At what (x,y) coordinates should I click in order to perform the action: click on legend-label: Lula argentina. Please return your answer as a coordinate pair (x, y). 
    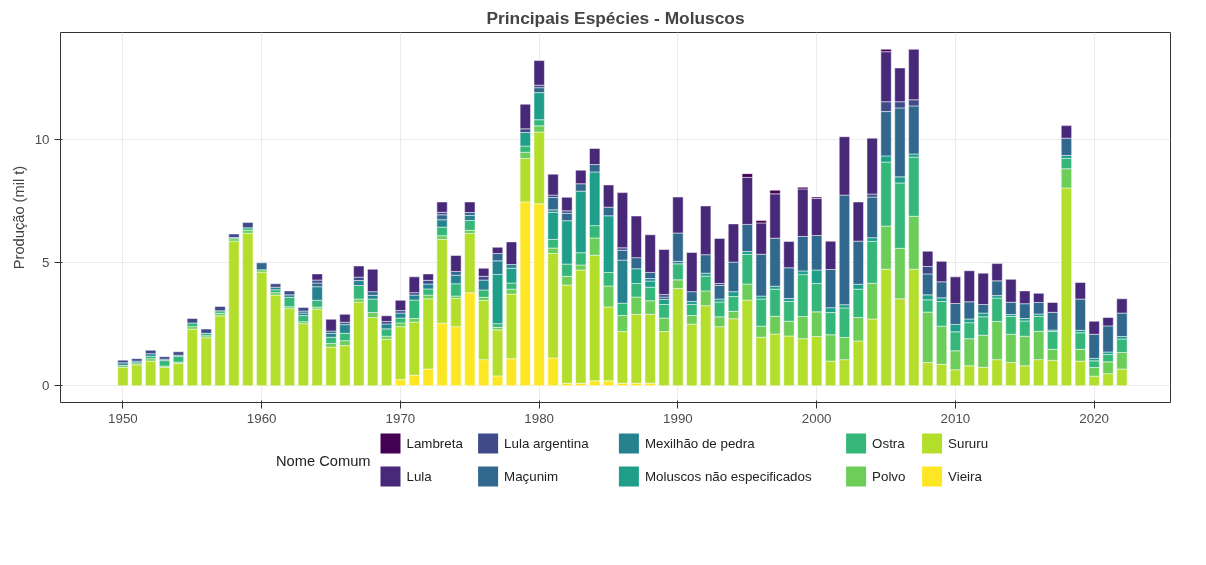
    Looking at the image, I should click on (547, 443).